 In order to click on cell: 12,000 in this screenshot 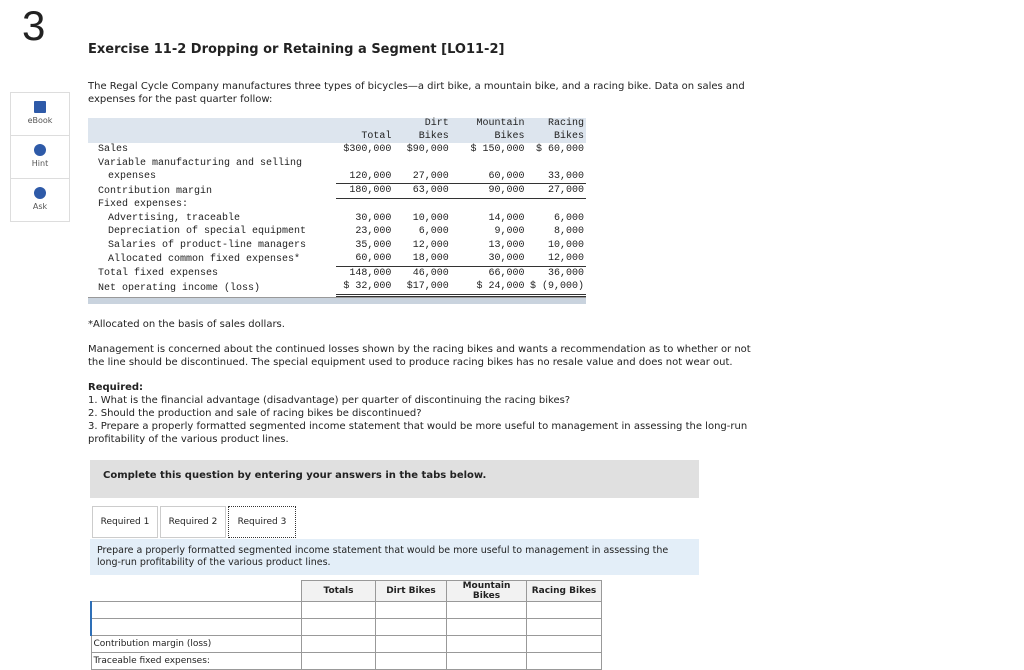, I will do `click(556, 259)`.